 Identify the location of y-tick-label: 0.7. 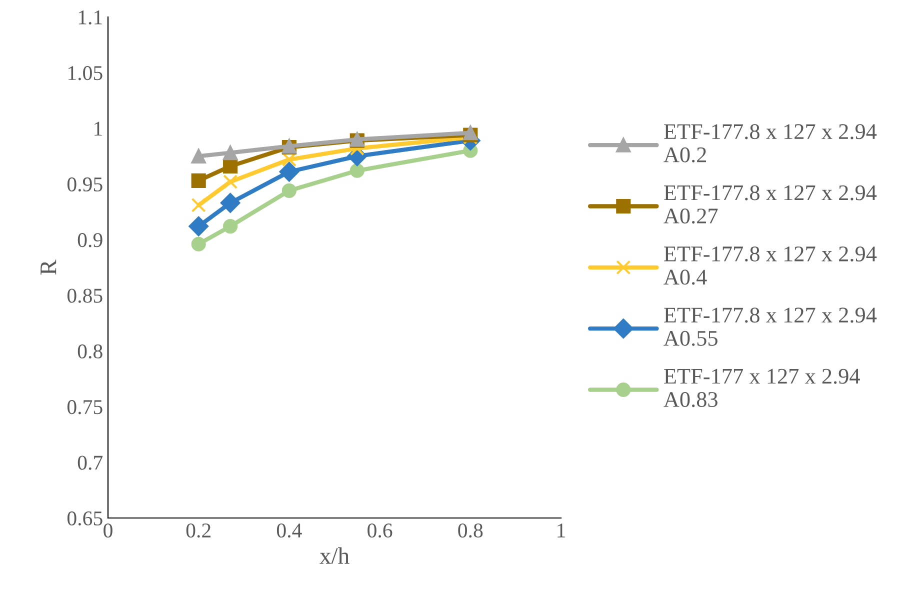
(90, 463).